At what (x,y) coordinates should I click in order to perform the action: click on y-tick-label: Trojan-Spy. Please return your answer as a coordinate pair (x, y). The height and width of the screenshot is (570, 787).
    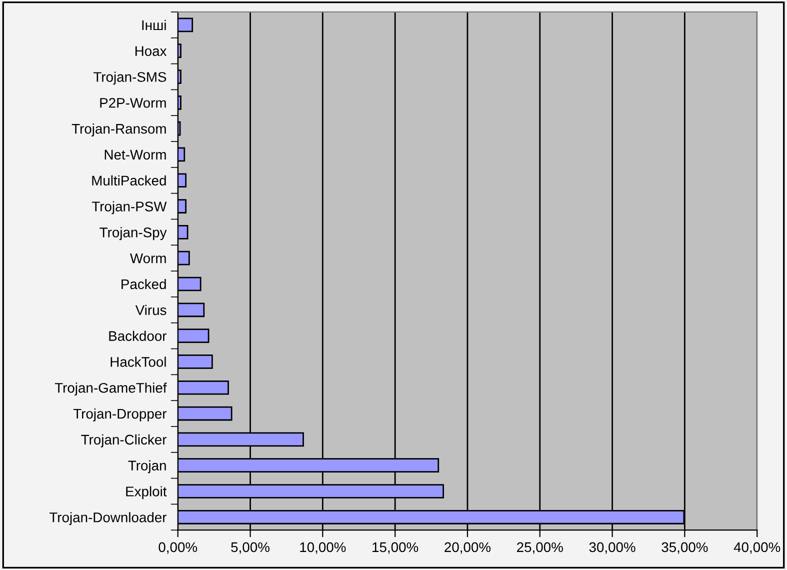
    Looking at the image, I should click on (133, 233).